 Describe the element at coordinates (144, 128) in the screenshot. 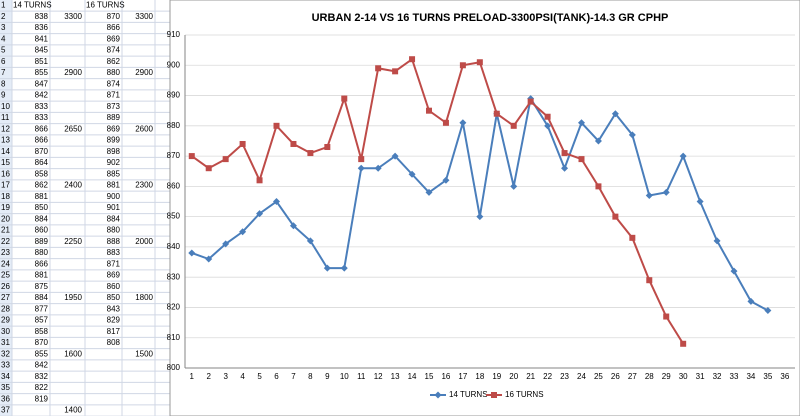

I see `cell: 2600` at that location.